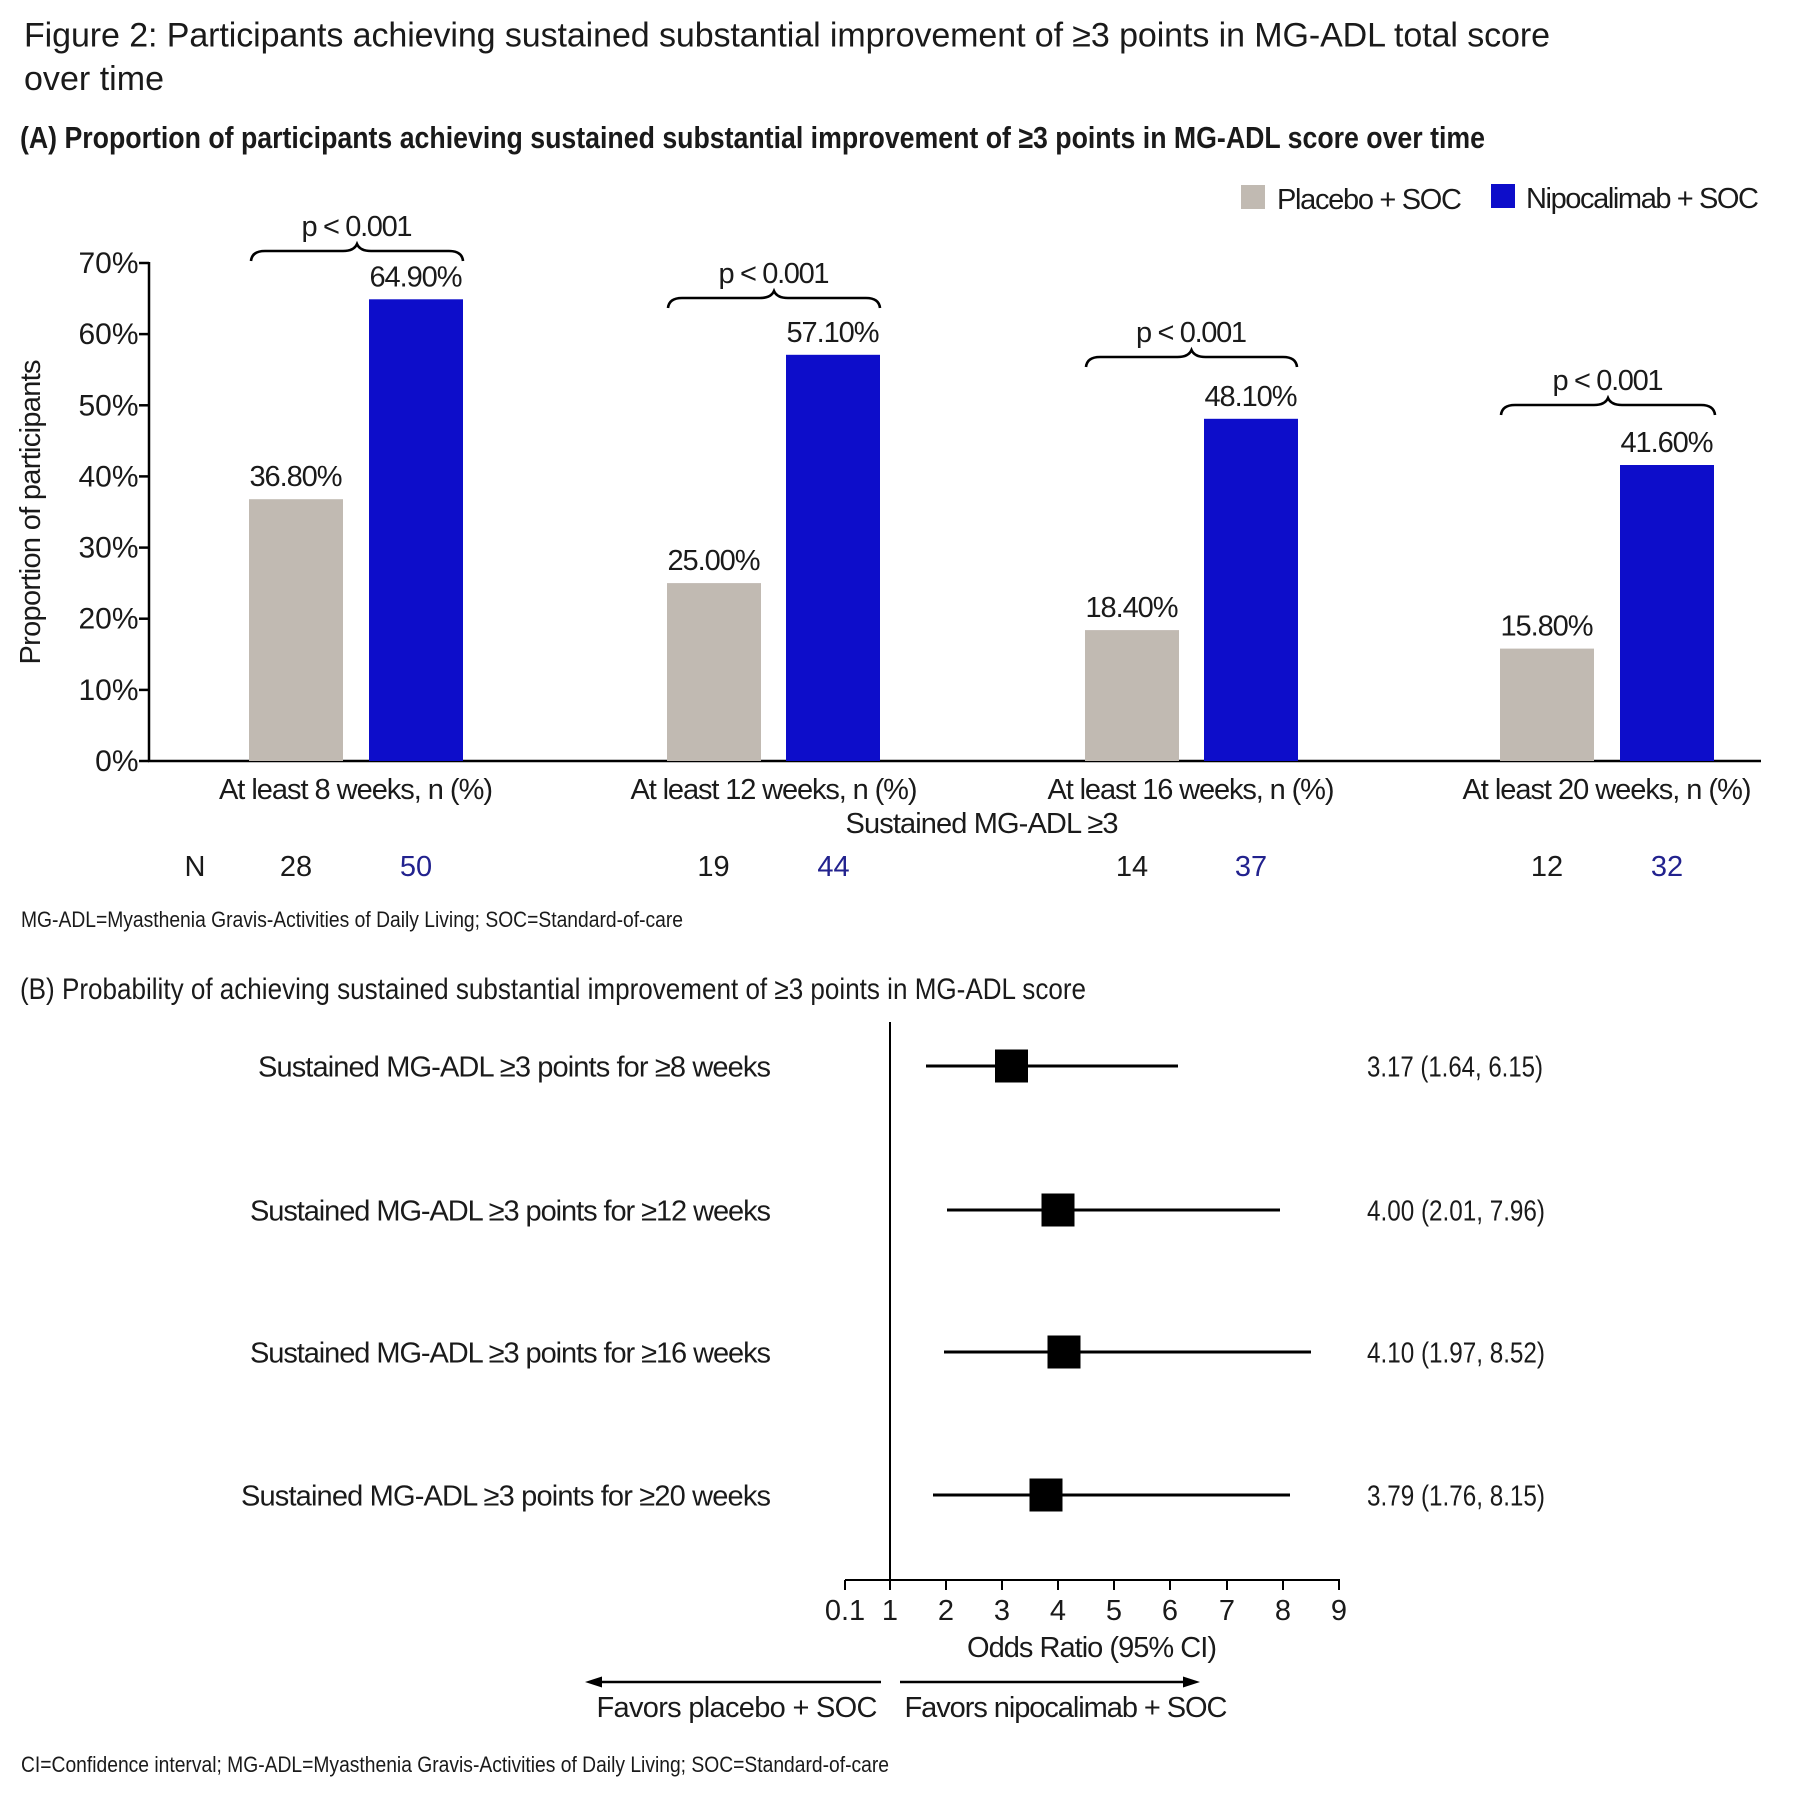  What do you see at coordinates (1170, 1611) in the screenshot?
I see `svg-text: 6` at bounding box center [1170, 1611].